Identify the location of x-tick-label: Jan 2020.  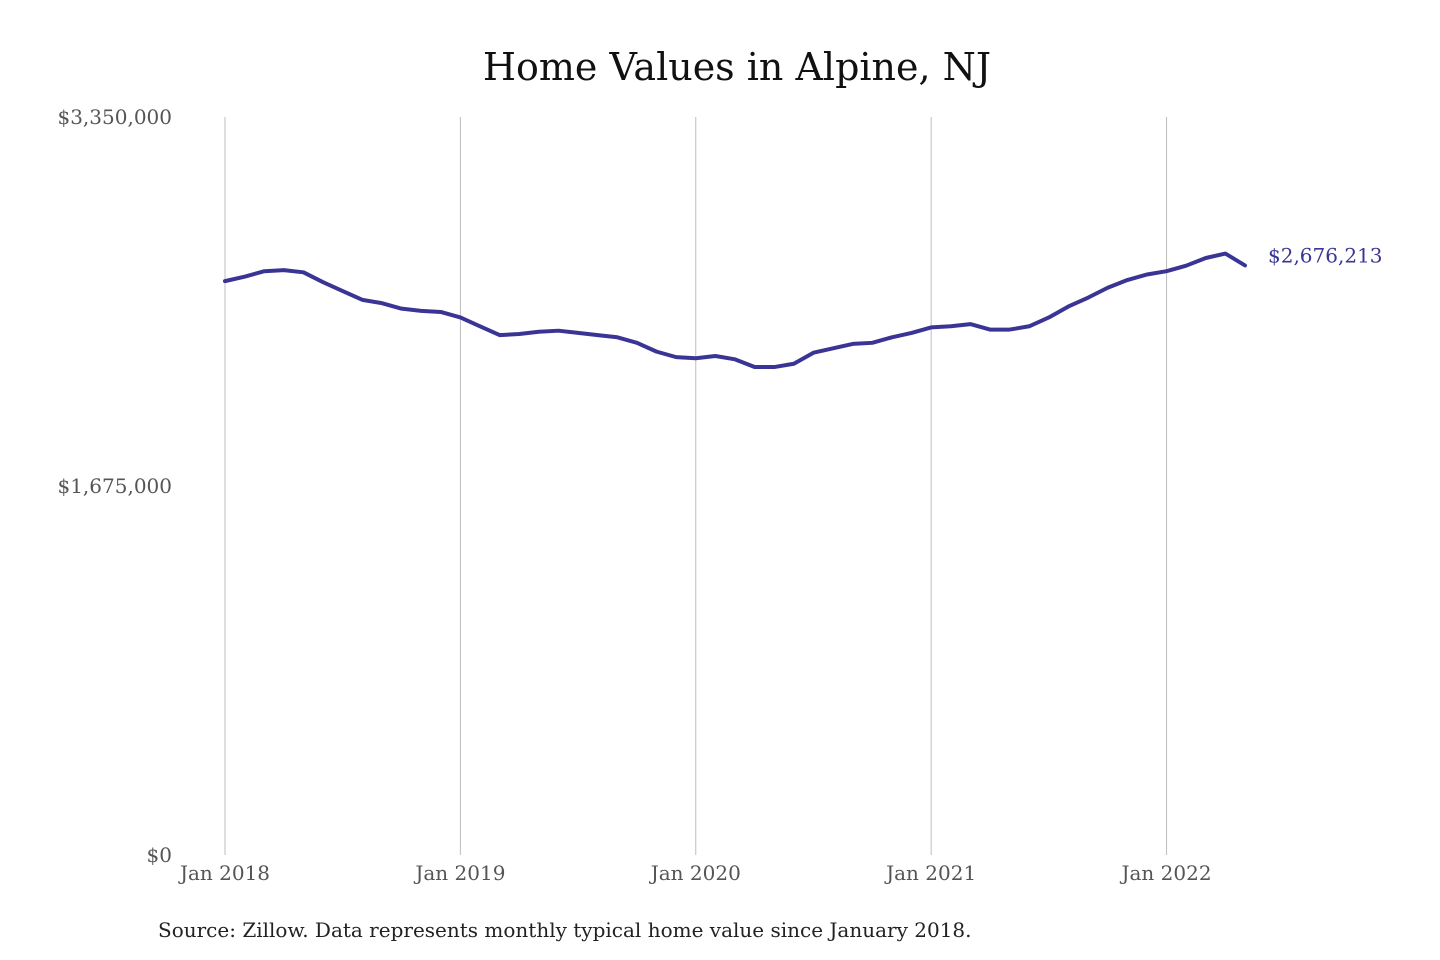
(695, 873).